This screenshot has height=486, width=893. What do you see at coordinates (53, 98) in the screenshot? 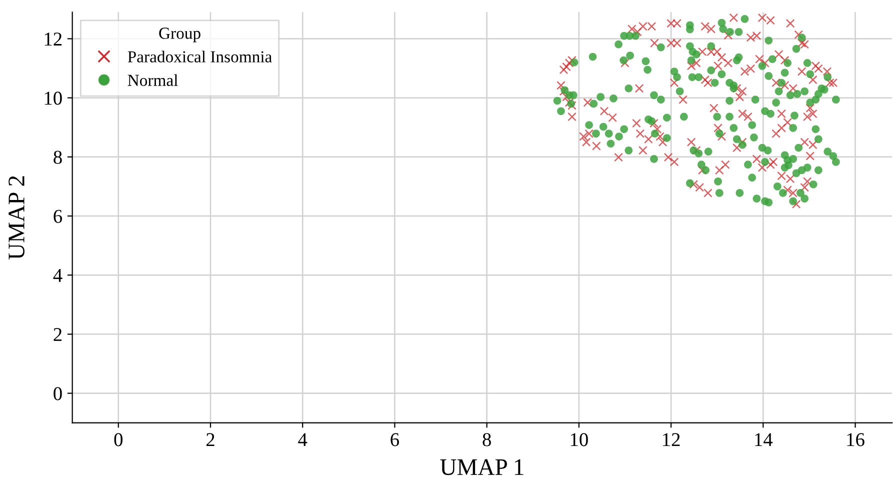
I see `y-tick-label: 10` at bounding box center [53, 98].